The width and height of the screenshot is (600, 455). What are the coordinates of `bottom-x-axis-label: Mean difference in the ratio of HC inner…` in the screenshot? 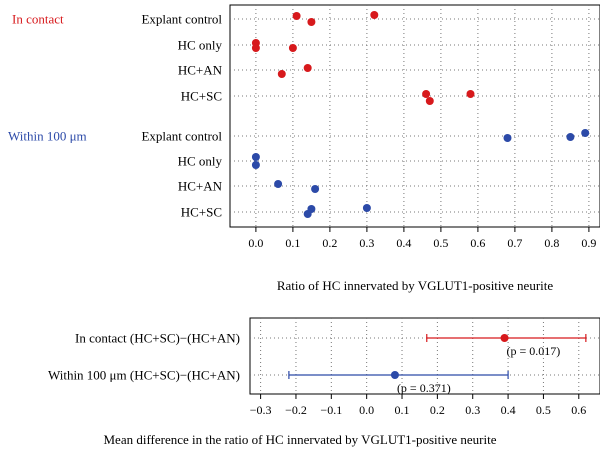 It's located at (299, 439).